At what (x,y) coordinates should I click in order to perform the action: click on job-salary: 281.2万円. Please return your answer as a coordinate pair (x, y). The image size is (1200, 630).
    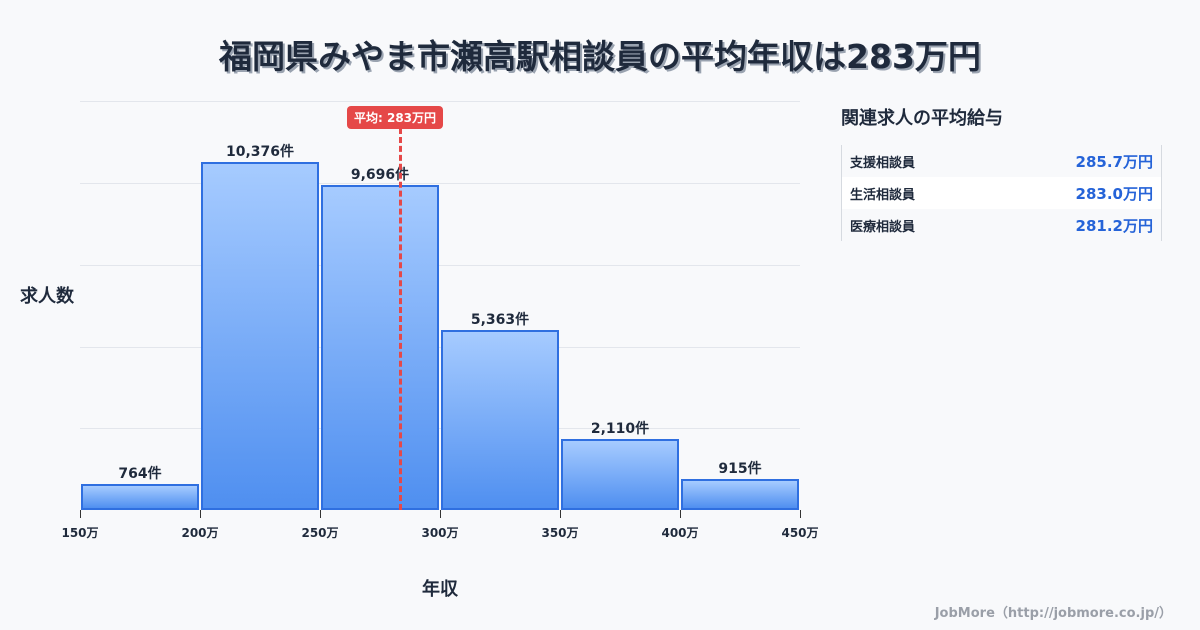
    Looking at the image, I should click on (1114, 225).